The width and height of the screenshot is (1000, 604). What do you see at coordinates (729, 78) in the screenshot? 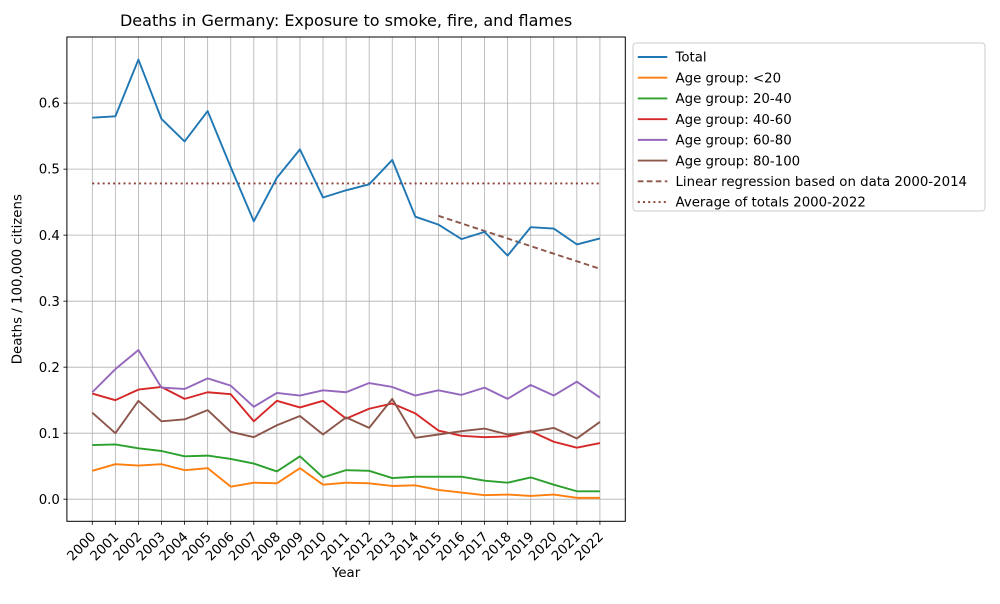
I see `legend-label: Age group: <20` at bounding box center [729, 78].